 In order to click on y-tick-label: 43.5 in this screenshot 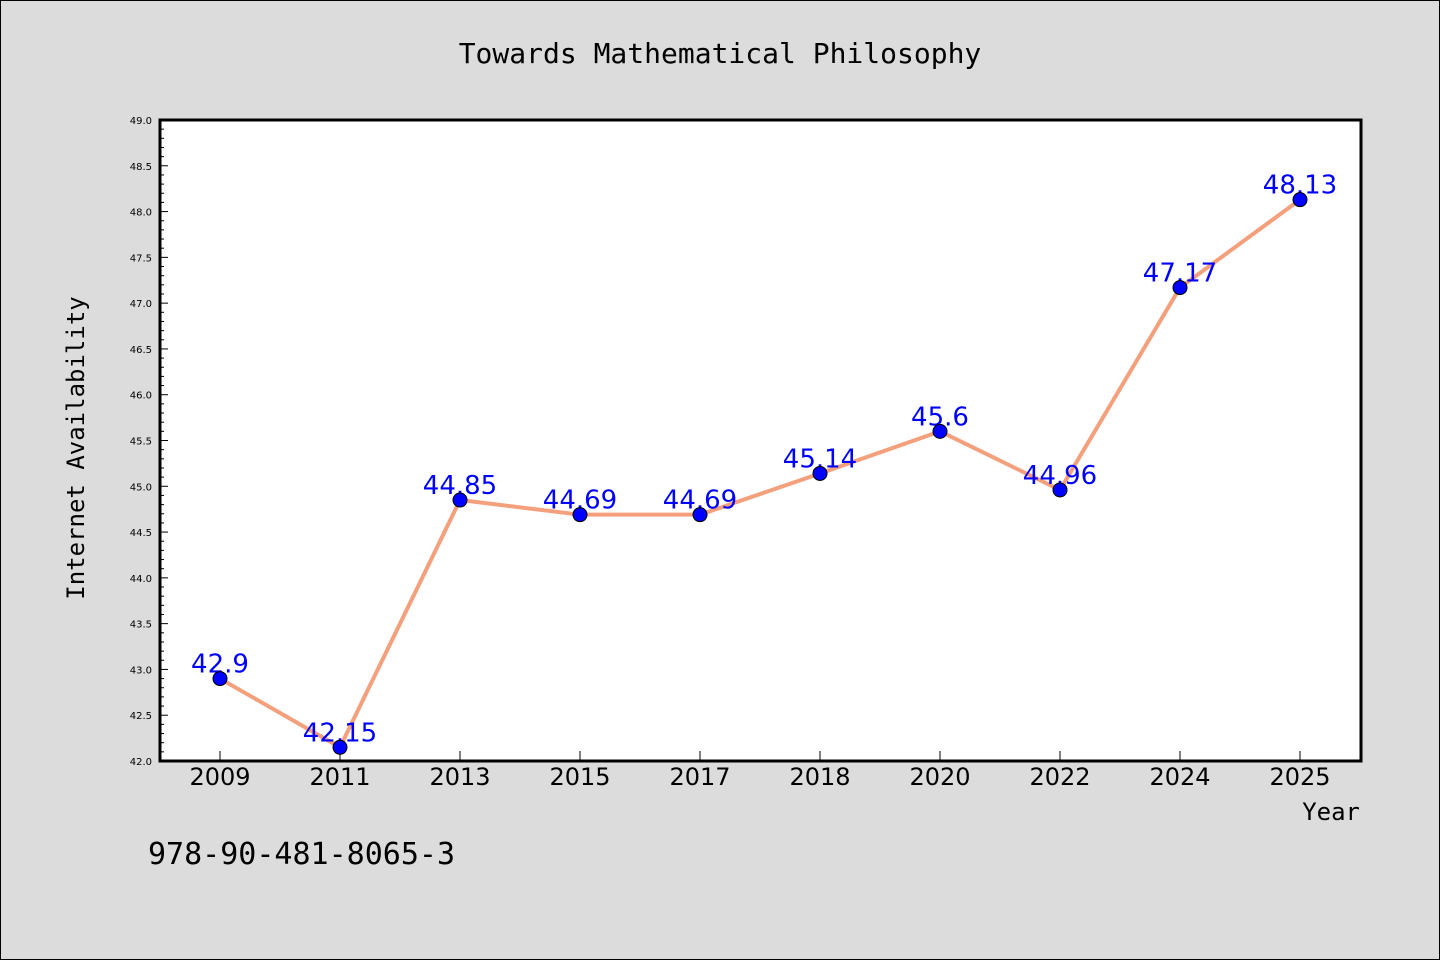, I will do `click(141, 625)`.